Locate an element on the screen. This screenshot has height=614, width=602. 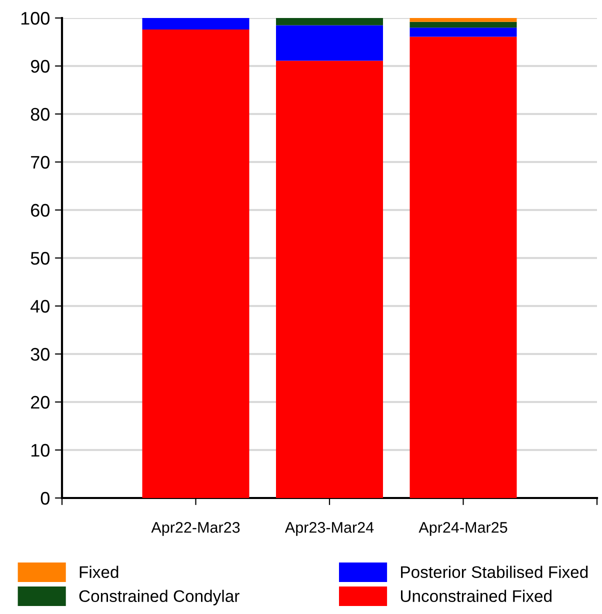
x-tick-label: Apr22-Mar23 is located at coordinates (195, 529).